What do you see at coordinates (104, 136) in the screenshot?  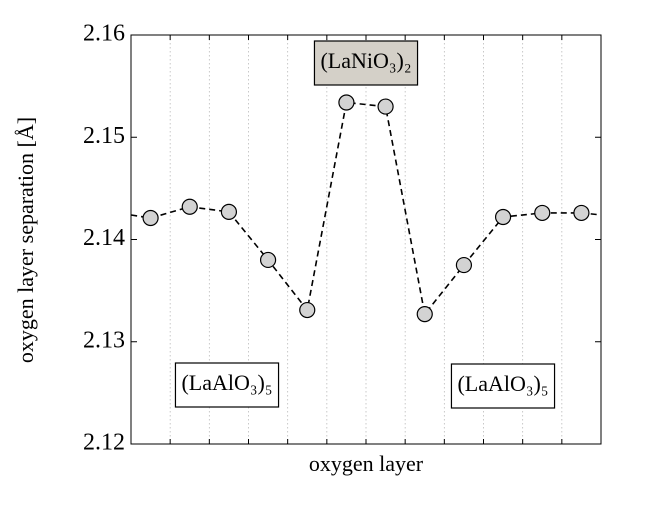 I see `y-tick-label: 2.15` at bounding box center [104, 136].